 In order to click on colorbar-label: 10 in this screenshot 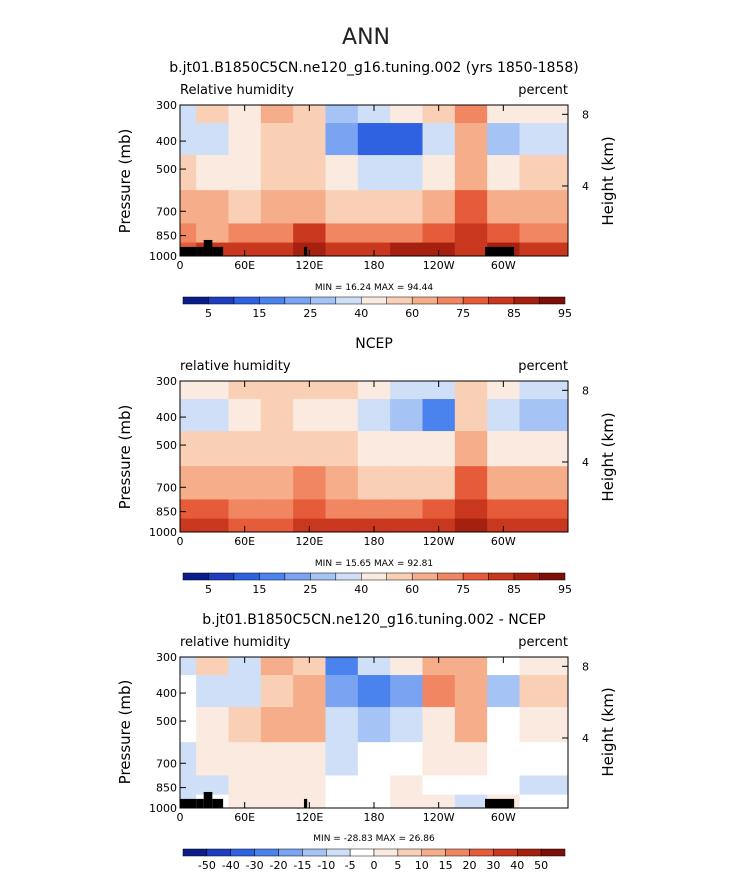, I will do `click(422, 865)`.